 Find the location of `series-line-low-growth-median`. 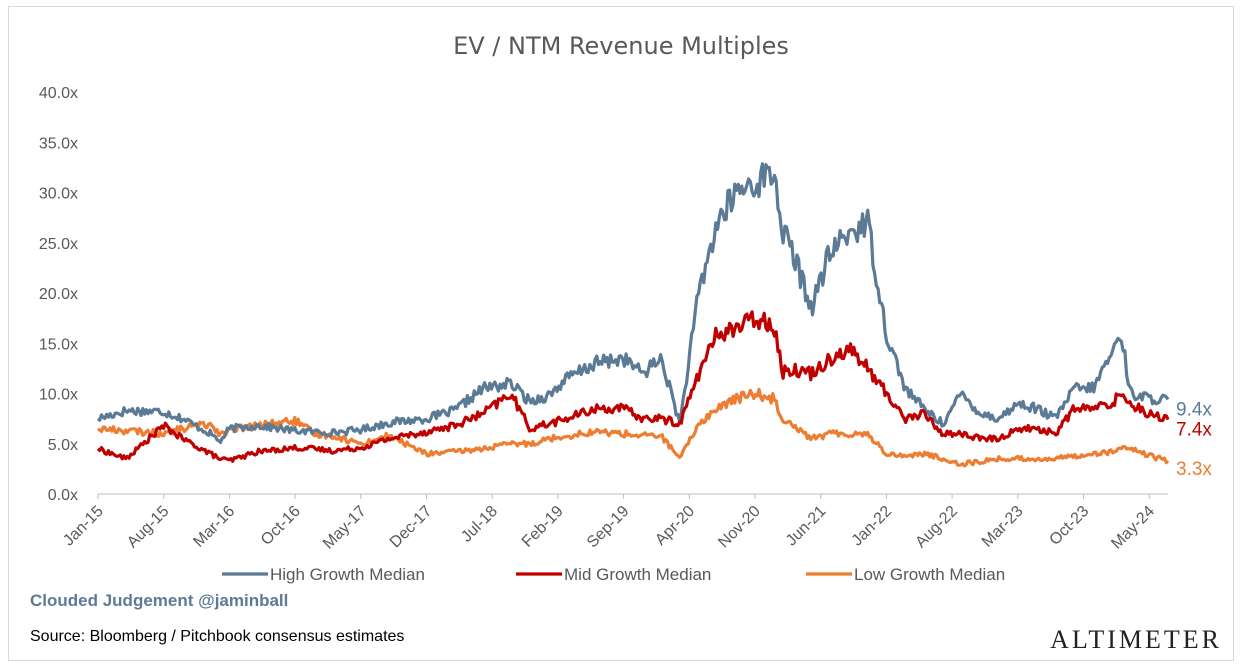

series-line-low-growth-median is located at coordinates (633, 427).